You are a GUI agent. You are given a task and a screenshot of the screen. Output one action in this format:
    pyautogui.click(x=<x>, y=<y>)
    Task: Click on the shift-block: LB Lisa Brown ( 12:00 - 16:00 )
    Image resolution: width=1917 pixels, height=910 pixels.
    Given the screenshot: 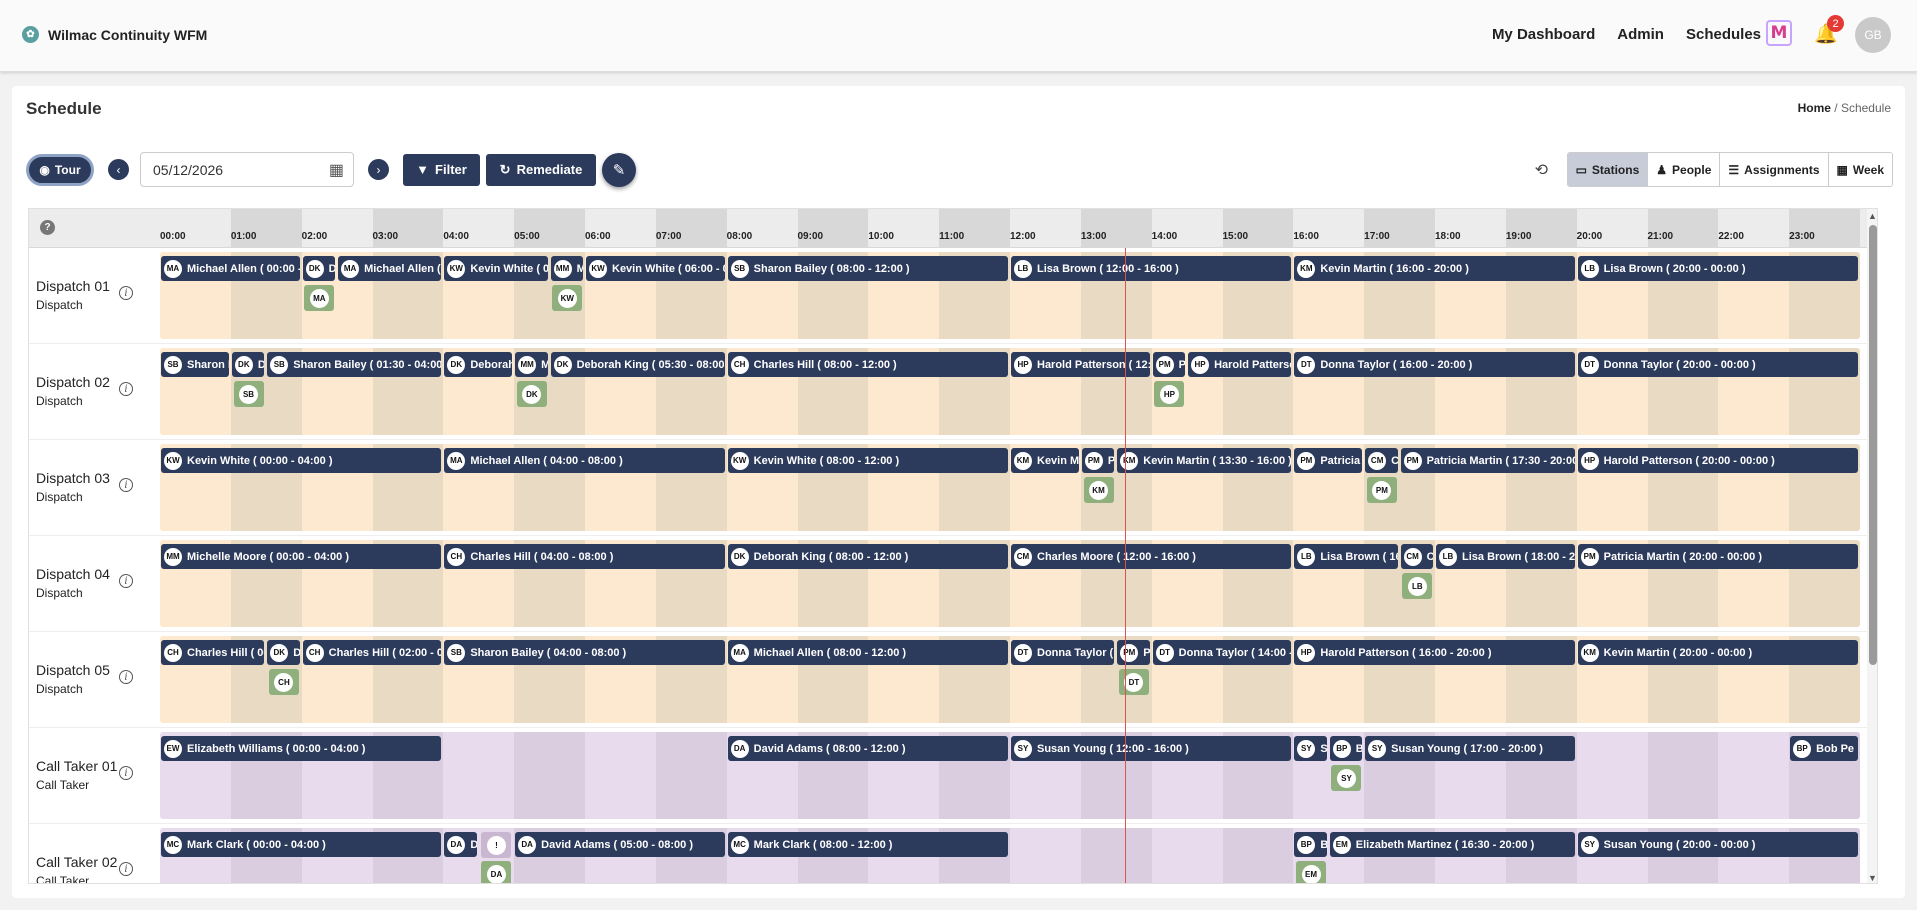 What is the action you would take?
    pyautogui.click(x=1151, y=268)
    